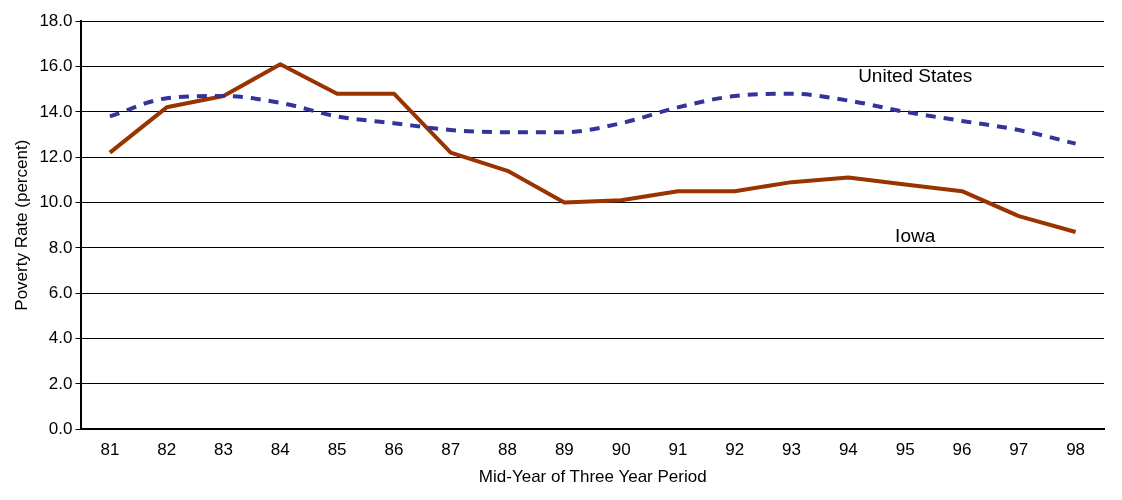 The width and height of the screenshot is (1122, 500). What do you see at coordinates (167, 450) in the screenshot?
I see `x-tick-label: 82` at bounding box center [167, 450].